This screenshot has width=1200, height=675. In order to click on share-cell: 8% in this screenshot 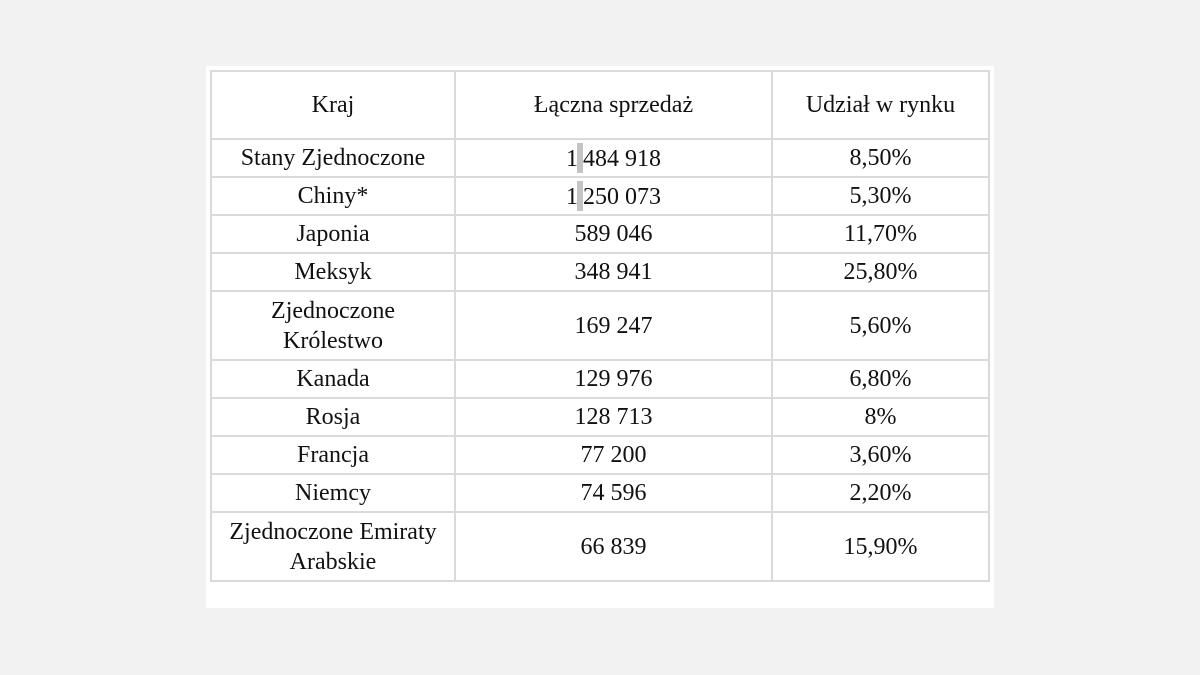, I will do `click(880, 417)`.